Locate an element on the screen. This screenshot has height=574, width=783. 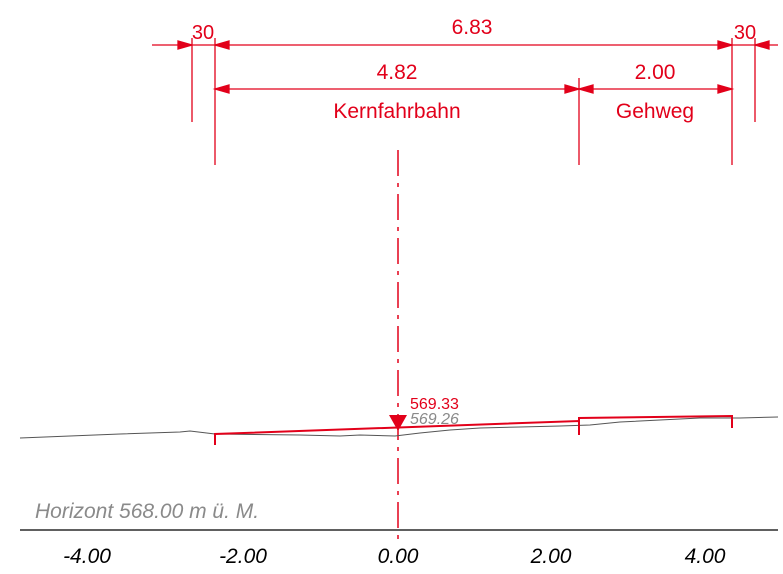
axis-tick-label: -2.00 is located at coordinates (243, 556).